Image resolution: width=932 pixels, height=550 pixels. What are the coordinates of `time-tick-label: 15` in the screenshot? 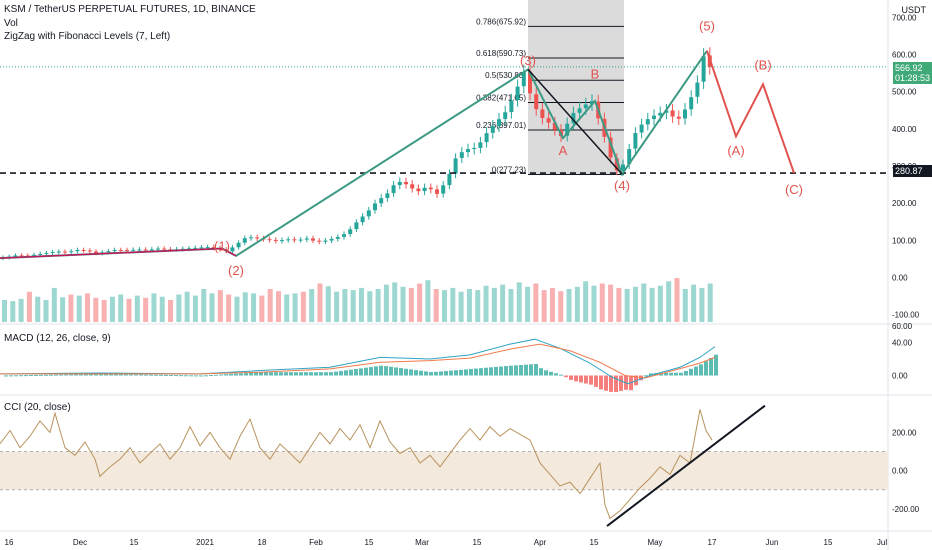 It's located at (369, 542).